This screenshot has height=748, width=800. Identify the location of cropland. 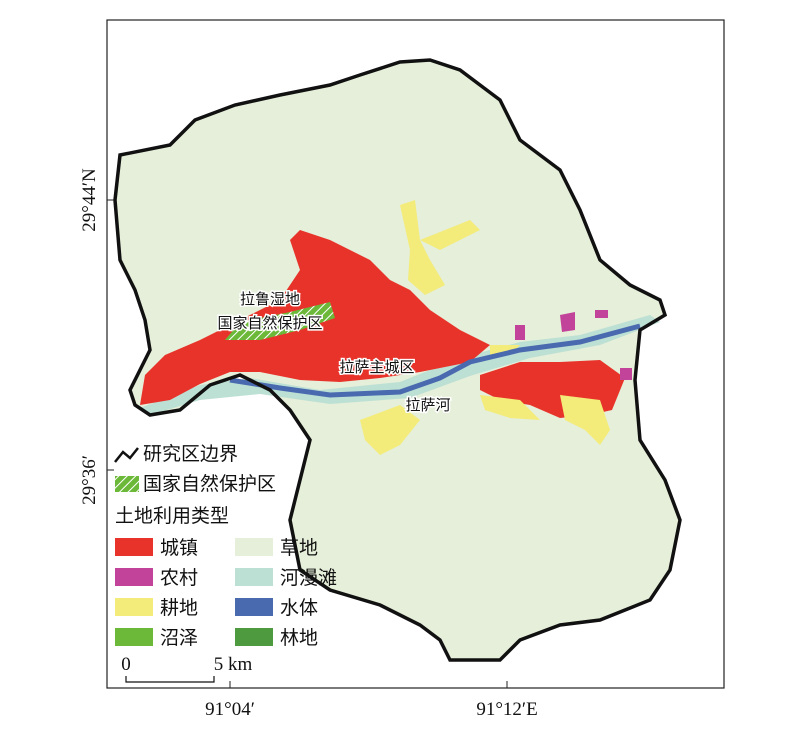
(485, 327).